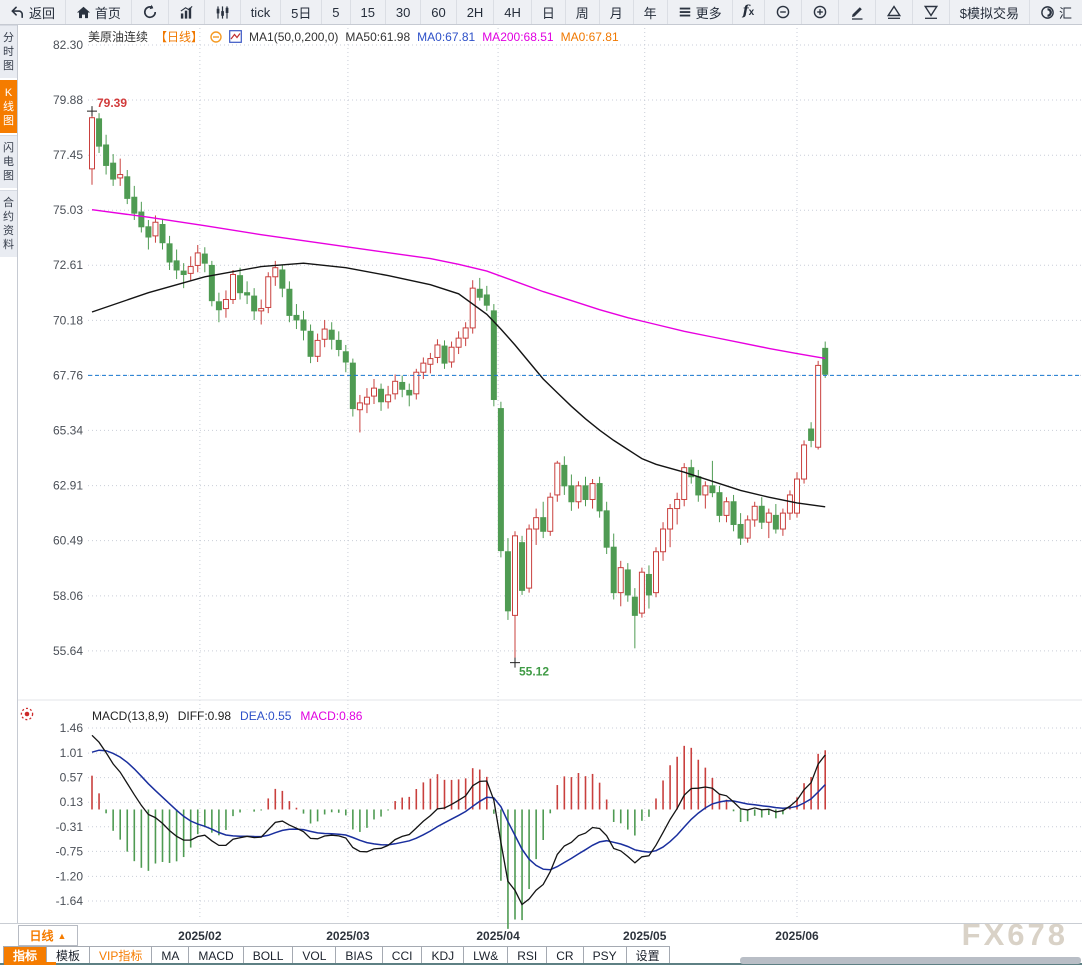 The height and width of the screenshot is (965, 1082). Describe the element at coordinates (8, 51) in the screenshot. I see `sidebar-item-time-share-chart: 分时图` at that location.